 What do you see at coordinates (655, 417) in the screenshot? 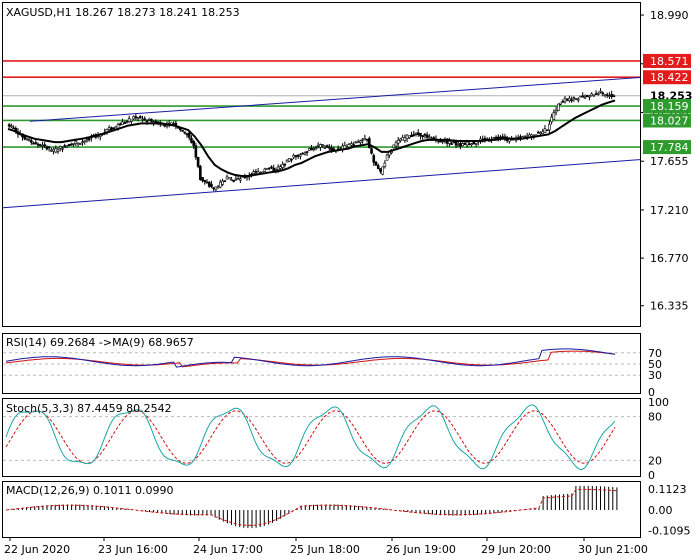
I see `osc-tick-label: 80` at bounding box center [655, 417].